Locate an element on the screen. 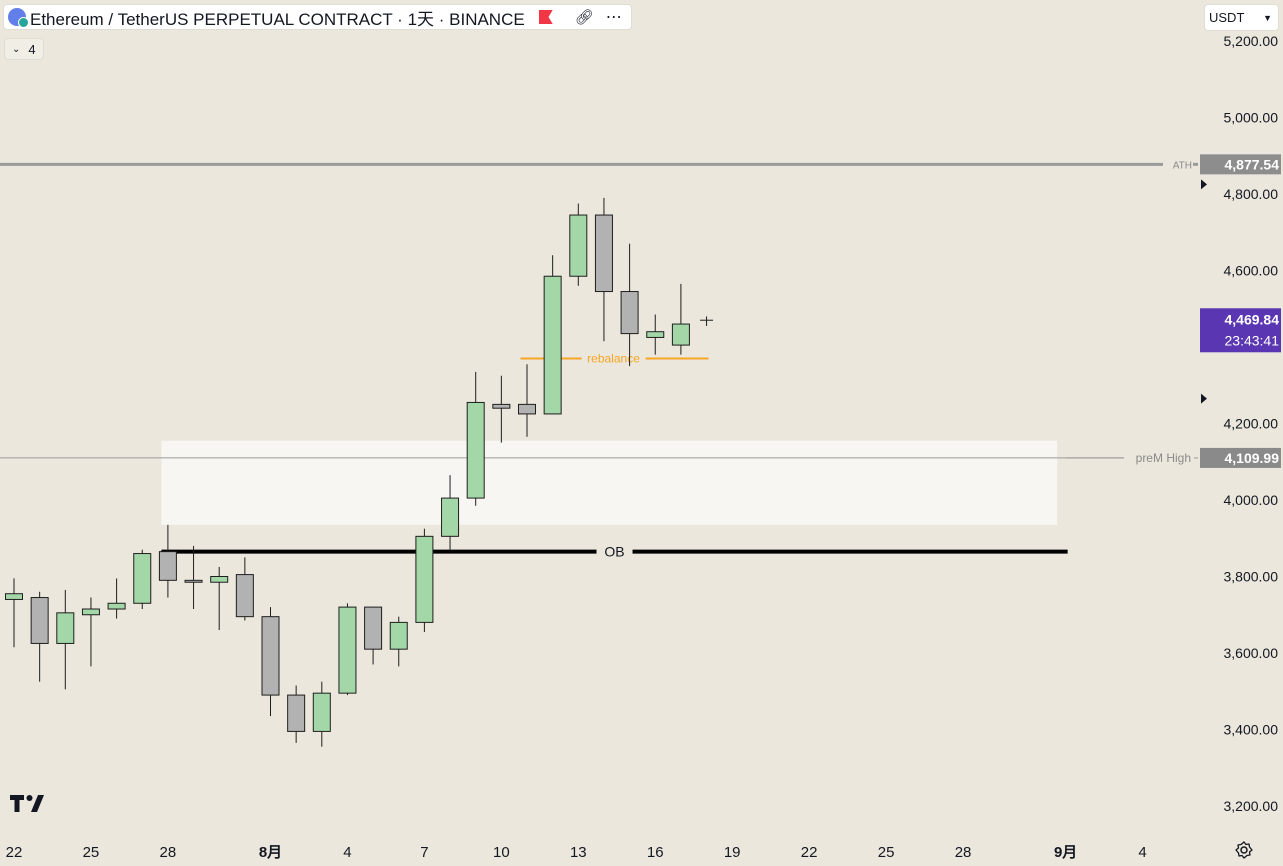 The image size is (1283, 866). flag-icon is located at coordinates (545, 17).